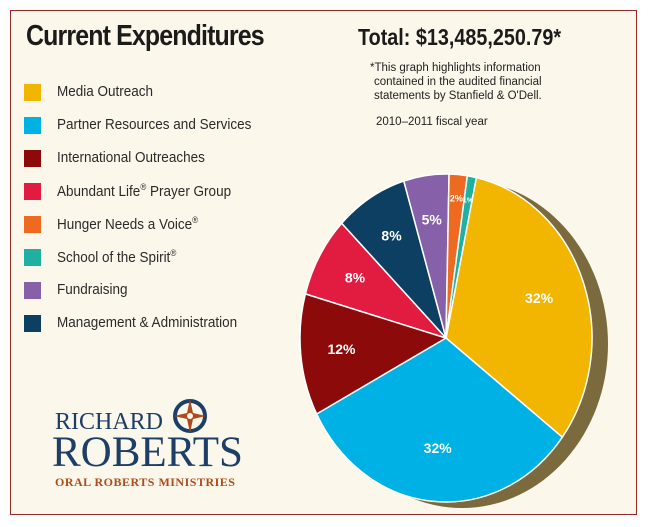 This screenshot has width=649, height=527. What do you see at coordinates (154, 124) in the screenshot?
I see `legend-label: Partner Resources and Services` at bounding box center [154, 124].